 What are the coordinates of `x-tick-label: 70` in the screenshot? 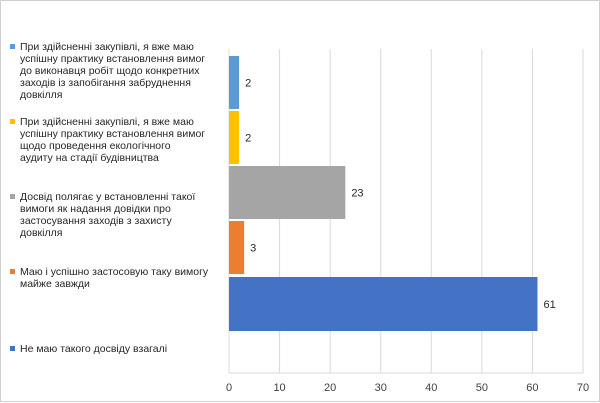 It's located at (583, 388).